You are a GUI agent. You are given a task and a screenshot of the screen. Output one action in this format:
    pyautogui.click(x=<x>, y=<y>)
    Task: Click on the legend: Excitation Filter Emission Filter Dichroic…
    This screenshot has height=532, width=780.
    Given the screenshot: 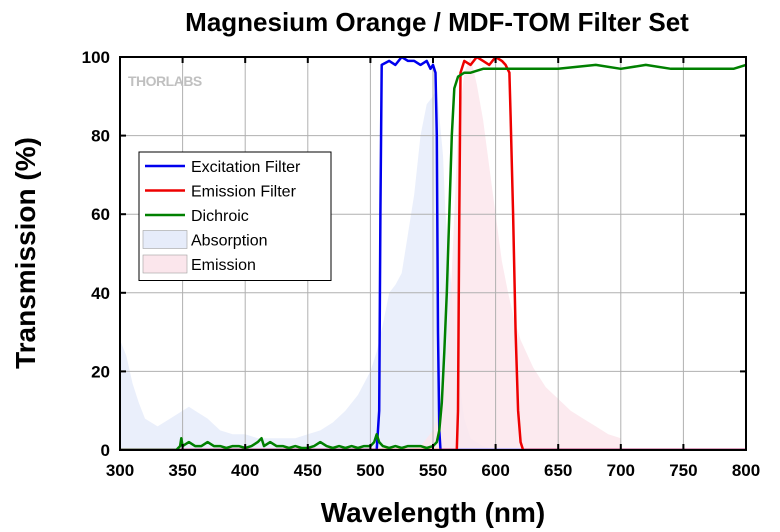 What is the action you would take?
    pyautogui.click(x=235, y=216)
    